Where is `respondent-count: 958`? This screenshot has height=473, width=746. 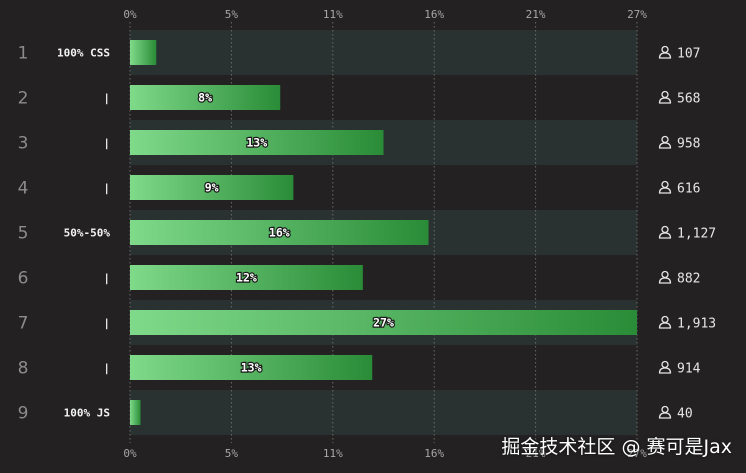 respondent-count: 958 is located at coordinates (688, 144).